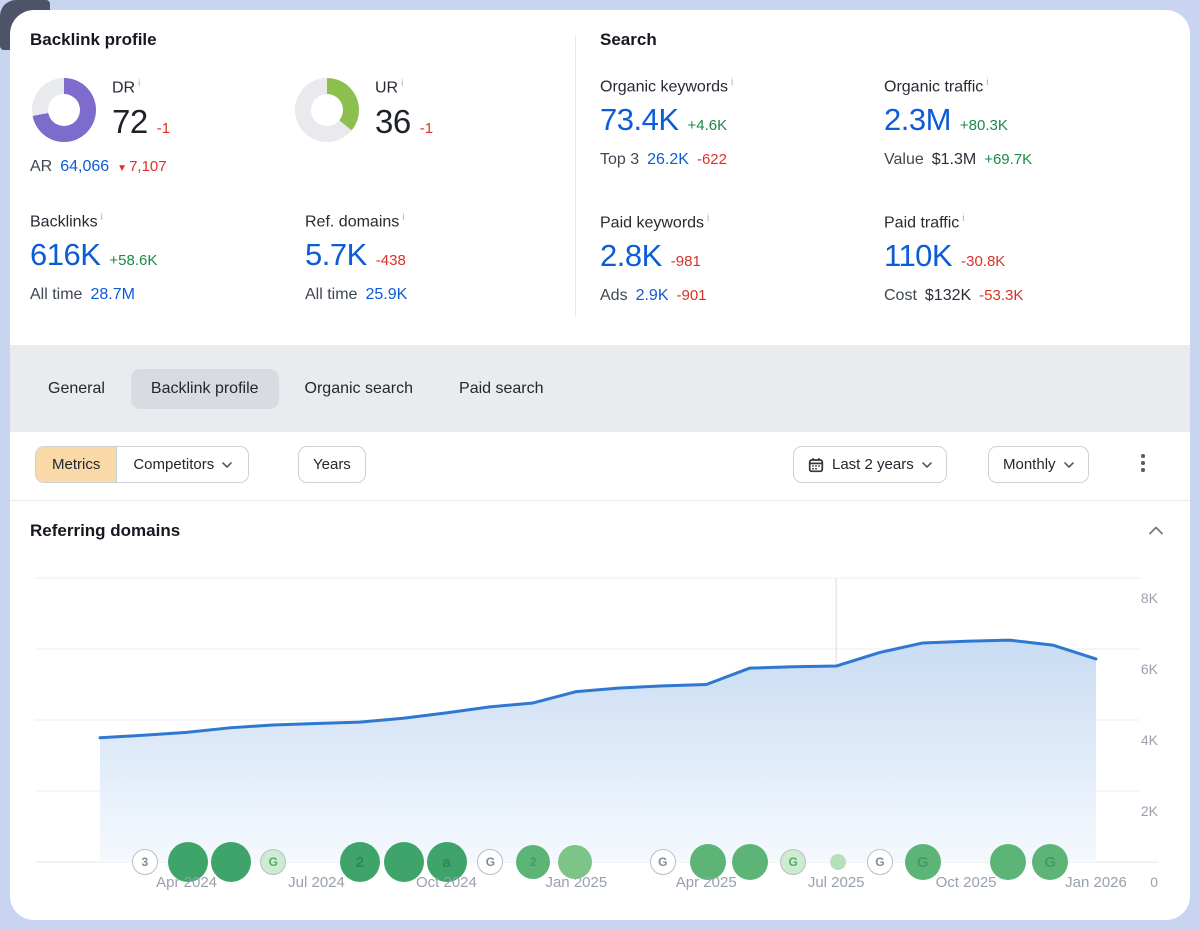 This screenshot has height=930, width=1200. I want to click on ur-donut, so click(327, 110).